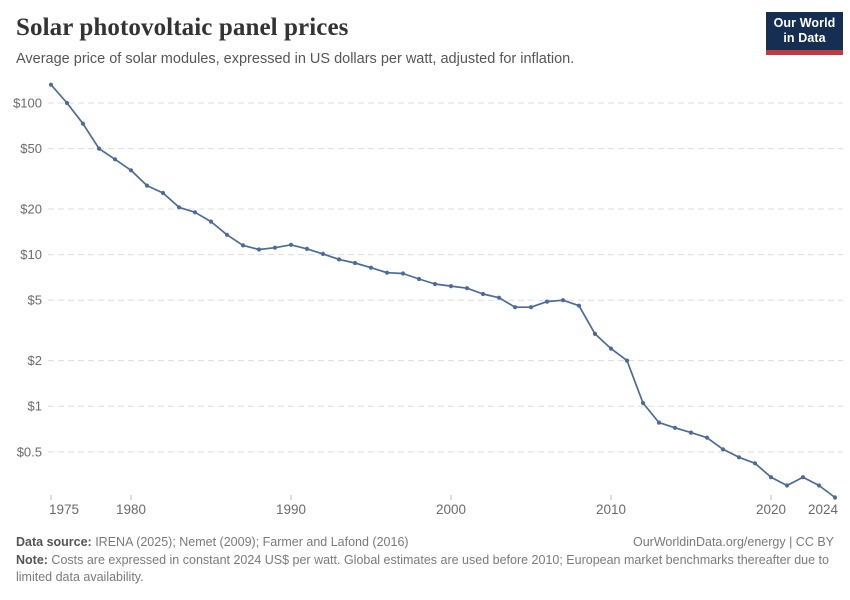 The width and height of the screenshot is (850, 600). What do you see at coordinates (733, 542) in the screenshot?
I see `owid-url-link: OurWorldinData.org/energy | CC BY` at bounding box center [733, 542].